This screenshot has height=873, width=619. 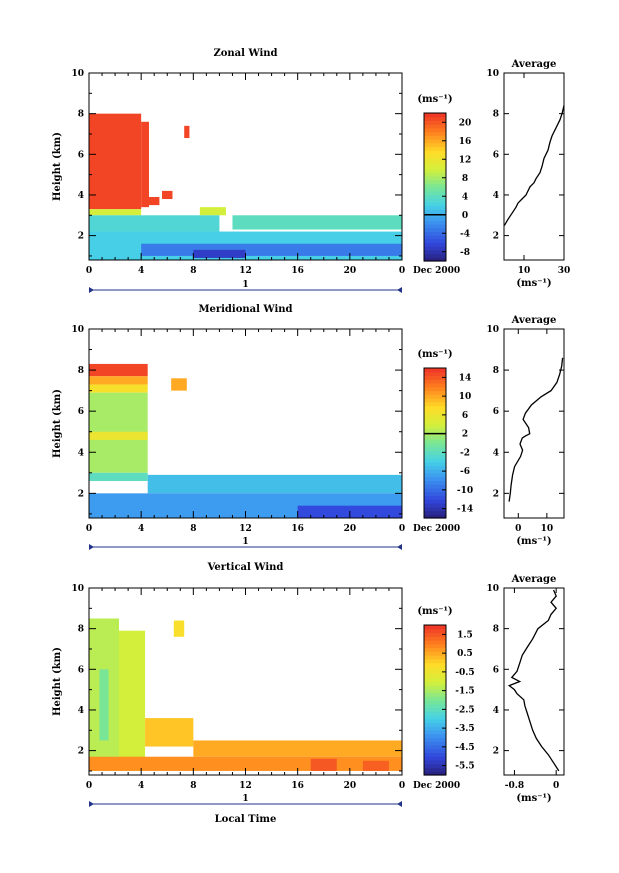 What do you see at coordinates (534, 320) in the screenshot?
I see `profile-title: Average` at bounding box center [534, 320].